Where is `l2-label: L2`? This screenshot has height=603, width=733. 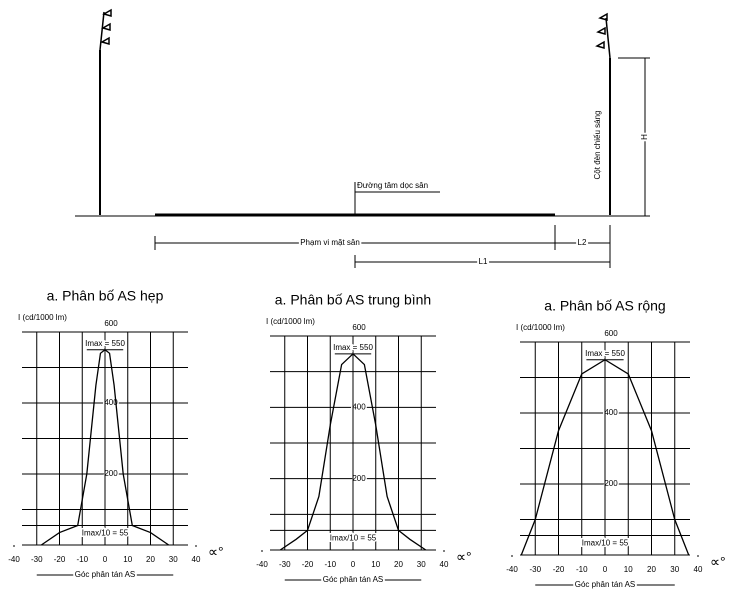 l2-label: L2 is located at coordinates (582, 242).